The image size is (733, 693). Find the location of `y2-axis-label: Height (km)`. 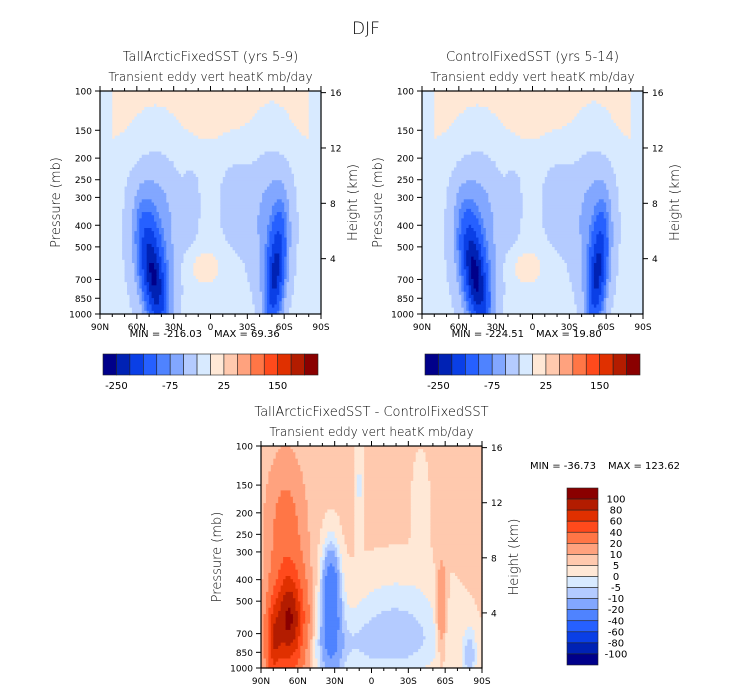

y2-axis-label: Height (km) is located at coordinates (353, 202).